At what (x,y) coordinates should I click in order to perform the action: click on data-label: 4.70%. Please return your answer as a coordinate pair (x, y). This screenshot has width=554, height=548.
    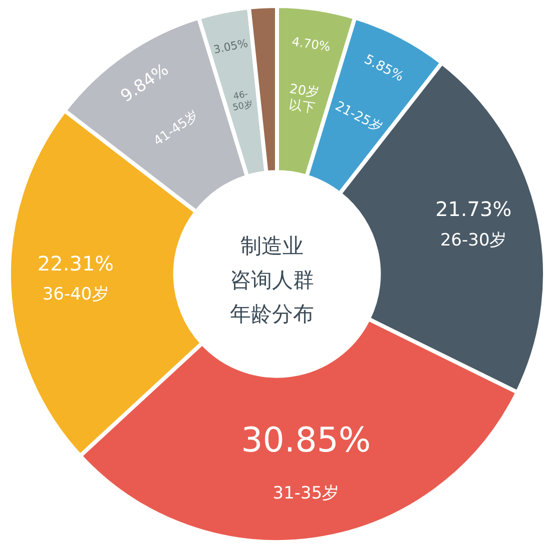
    Looking at the image, I should click on (311, 44).